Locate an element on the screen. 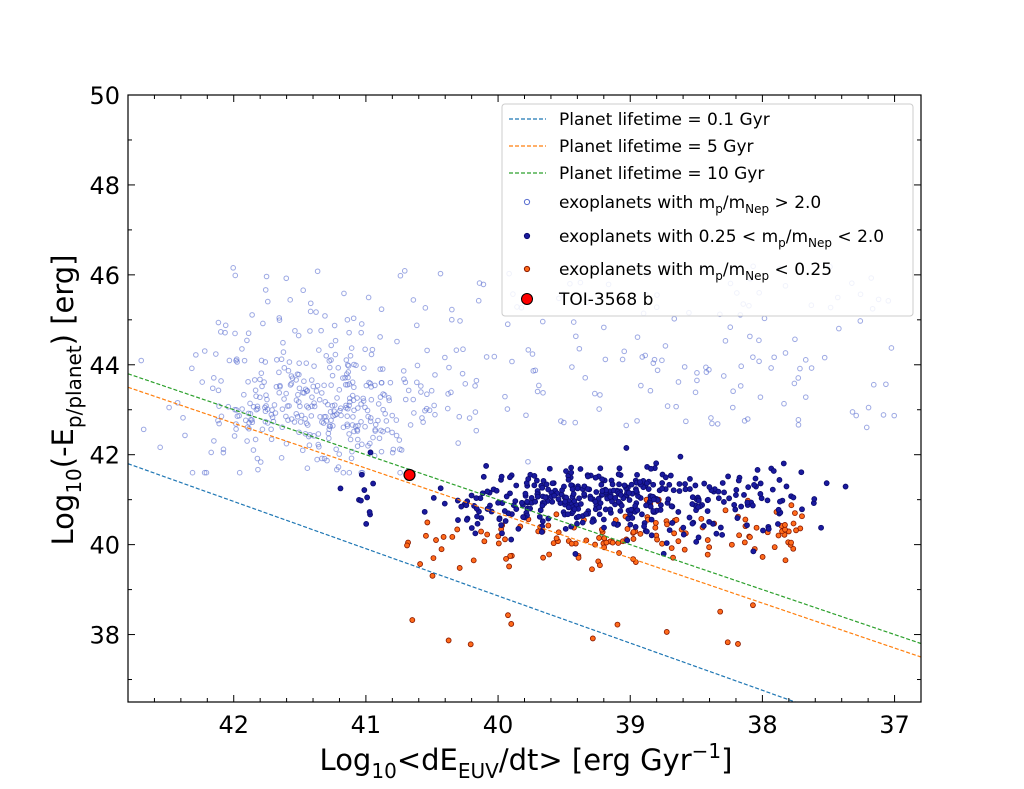 This screenshot has height=789, width=1024. y-tick-label: 42 is located at coordinates (104, 456).